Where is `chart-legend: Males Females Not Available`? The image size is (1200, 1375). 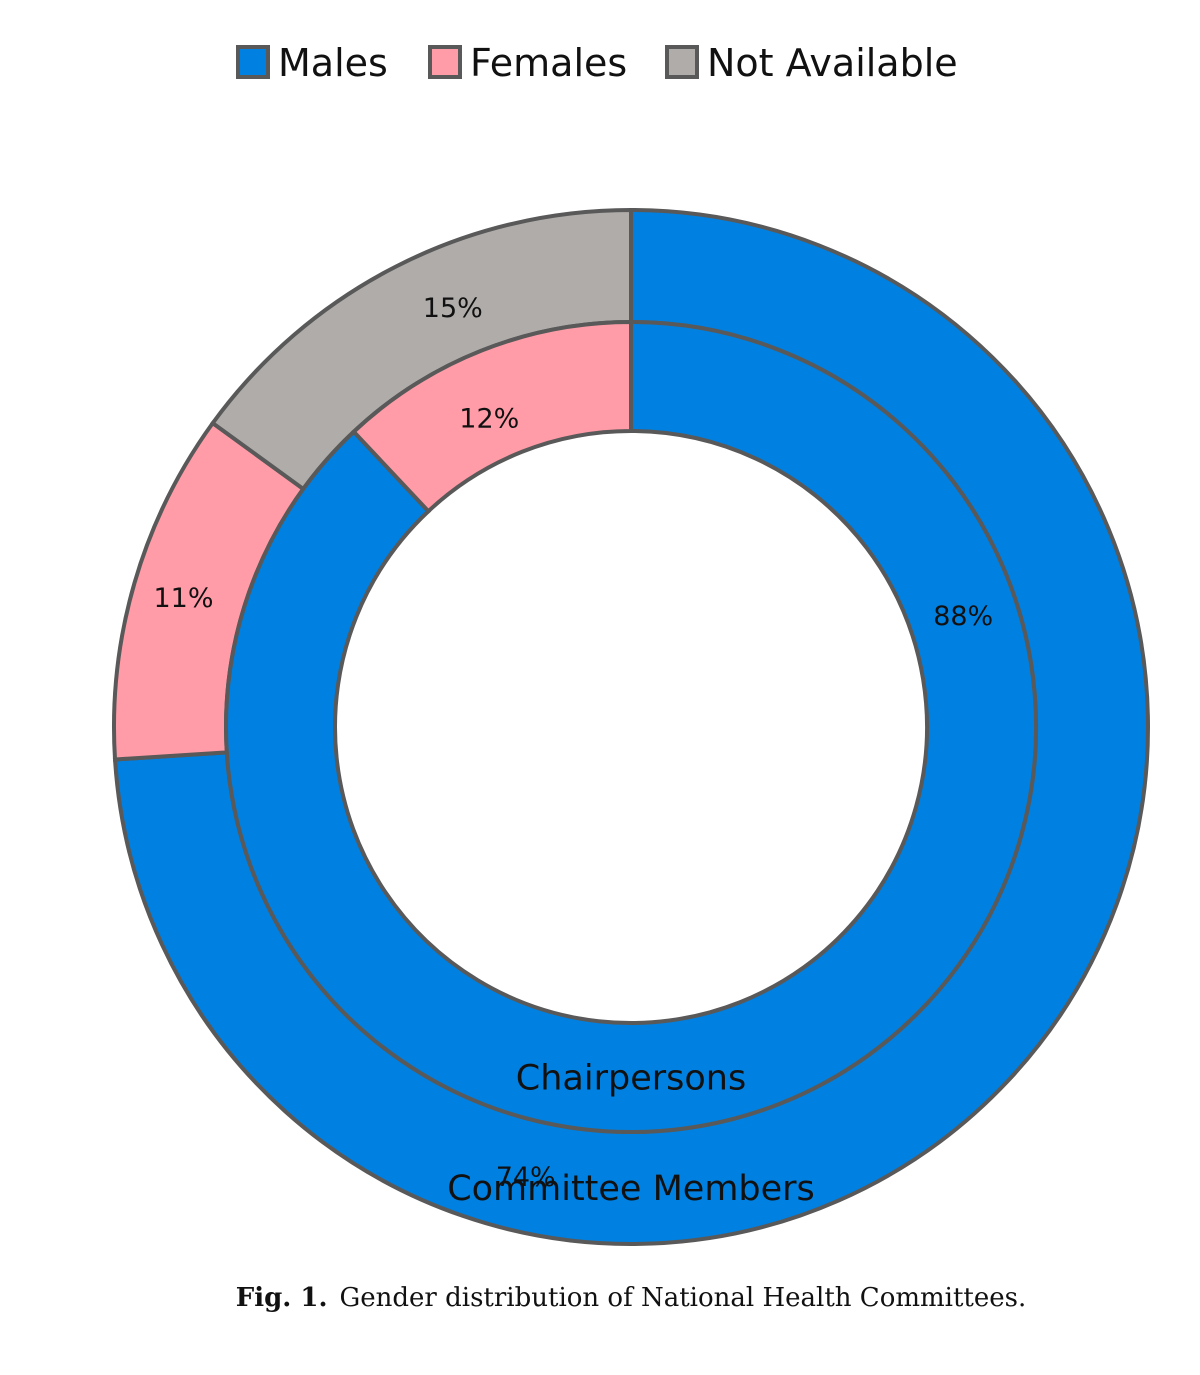
chart-legend: Males Females Not Available is located at coordinates (597, 63).